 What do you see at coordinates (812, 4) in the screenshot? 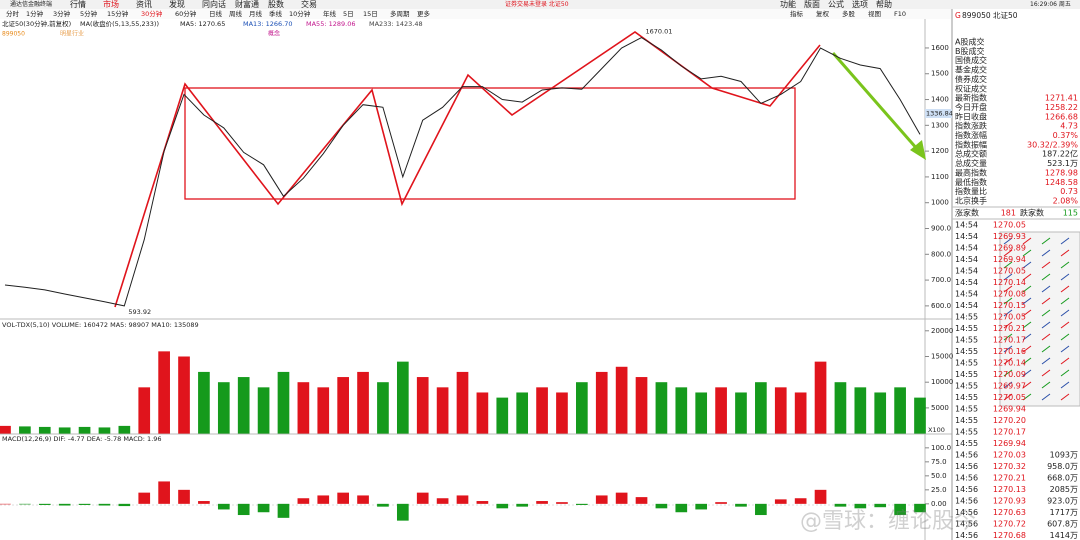
I see `menu-item: 版面` at bounding box center [812, 4].